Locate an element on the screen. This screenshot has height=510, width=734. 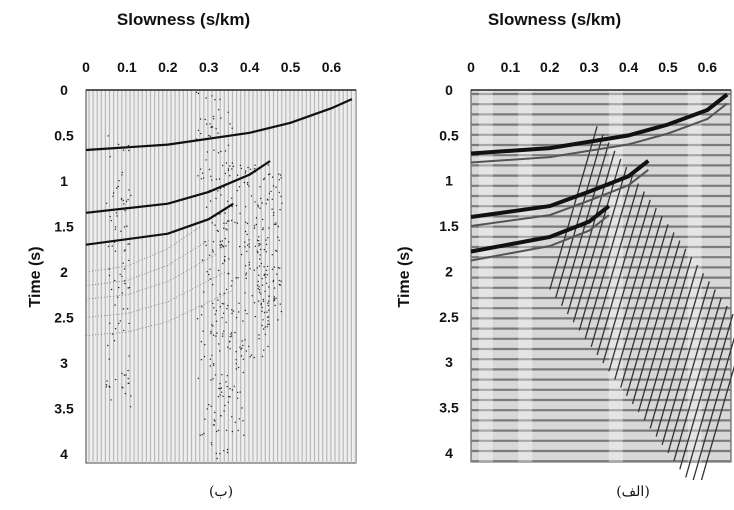
panel-left-caption: (ب) is located at coordinates (221, 492).